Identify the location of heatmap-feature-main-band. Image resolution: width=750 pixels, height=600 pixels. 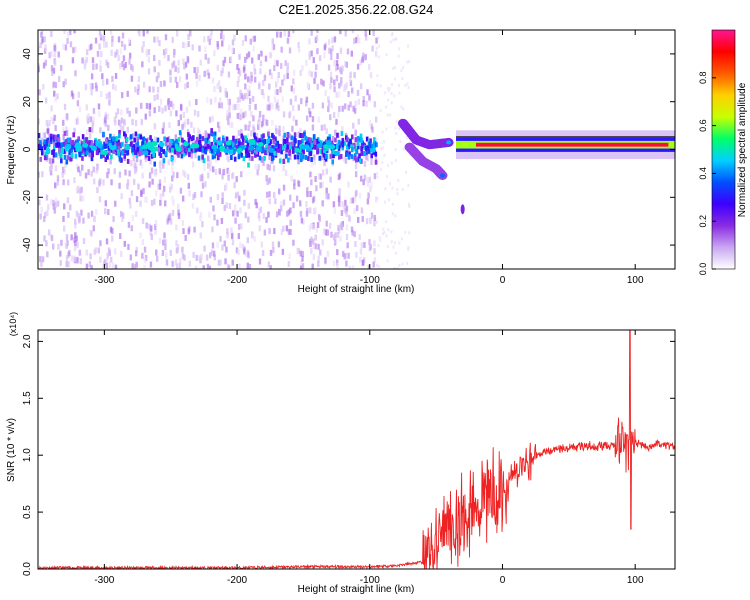
(208, 147).